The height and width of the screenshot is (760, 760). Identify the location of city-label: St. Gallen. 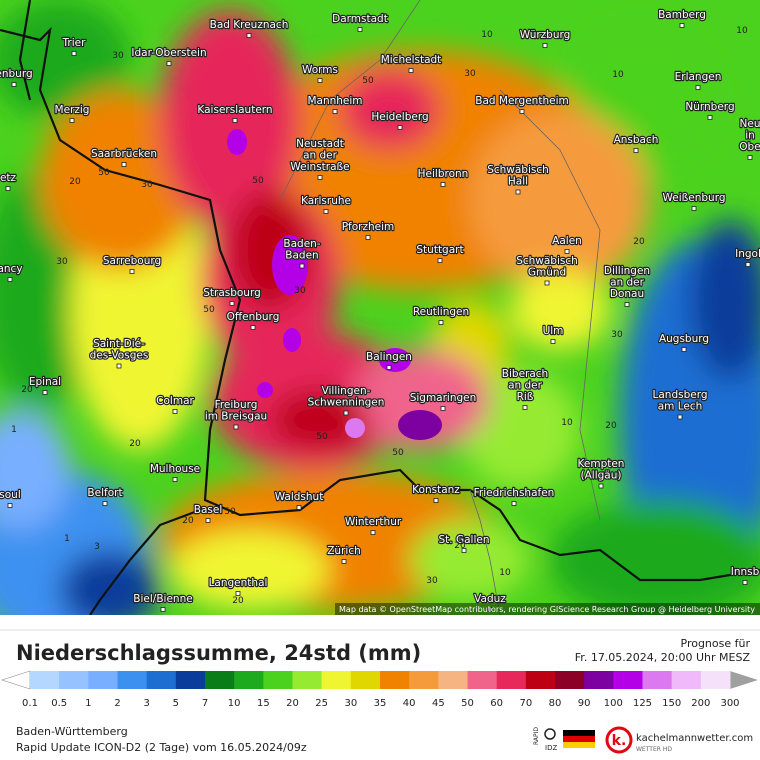
(464, 540).